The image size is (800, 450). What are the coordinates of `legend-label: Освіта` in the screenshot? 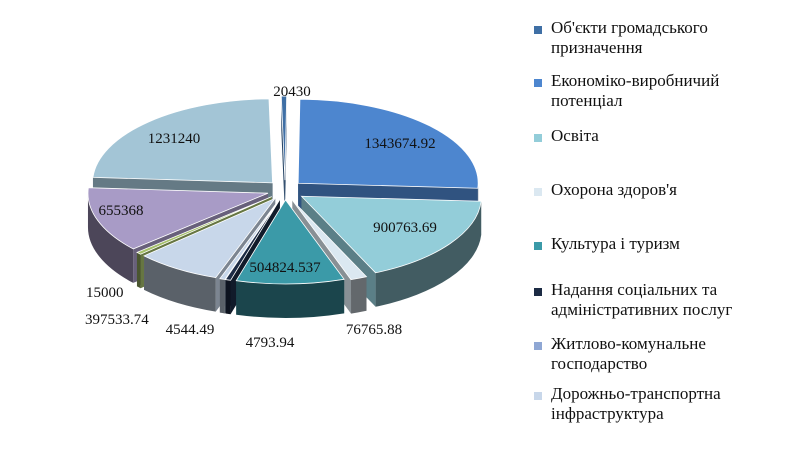 It's located at (575, 135).